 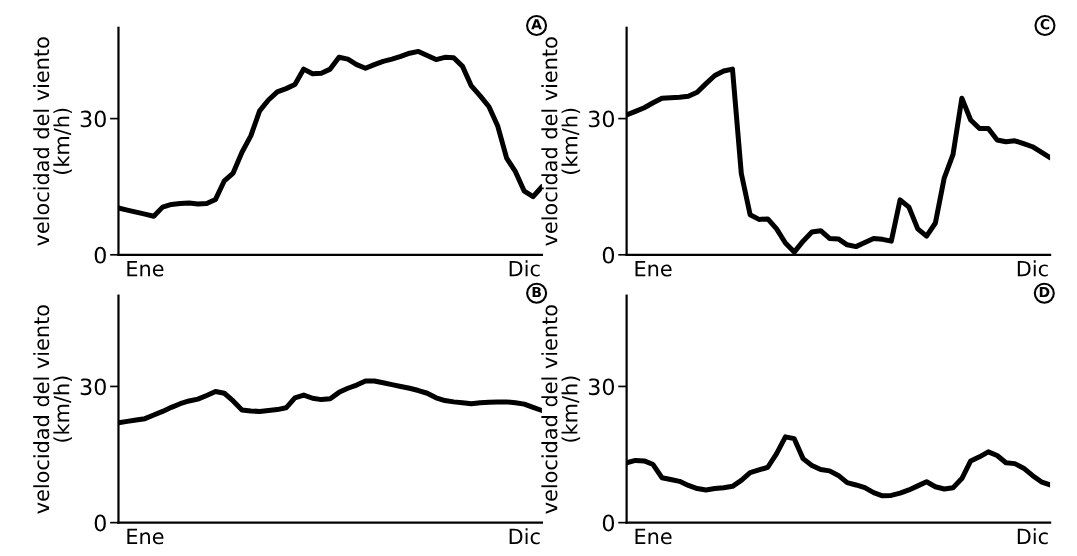 What do you see at coordinates (1045, 24) in the screenshot?
I see `annotation: C` at bounding box center [1045, 24].